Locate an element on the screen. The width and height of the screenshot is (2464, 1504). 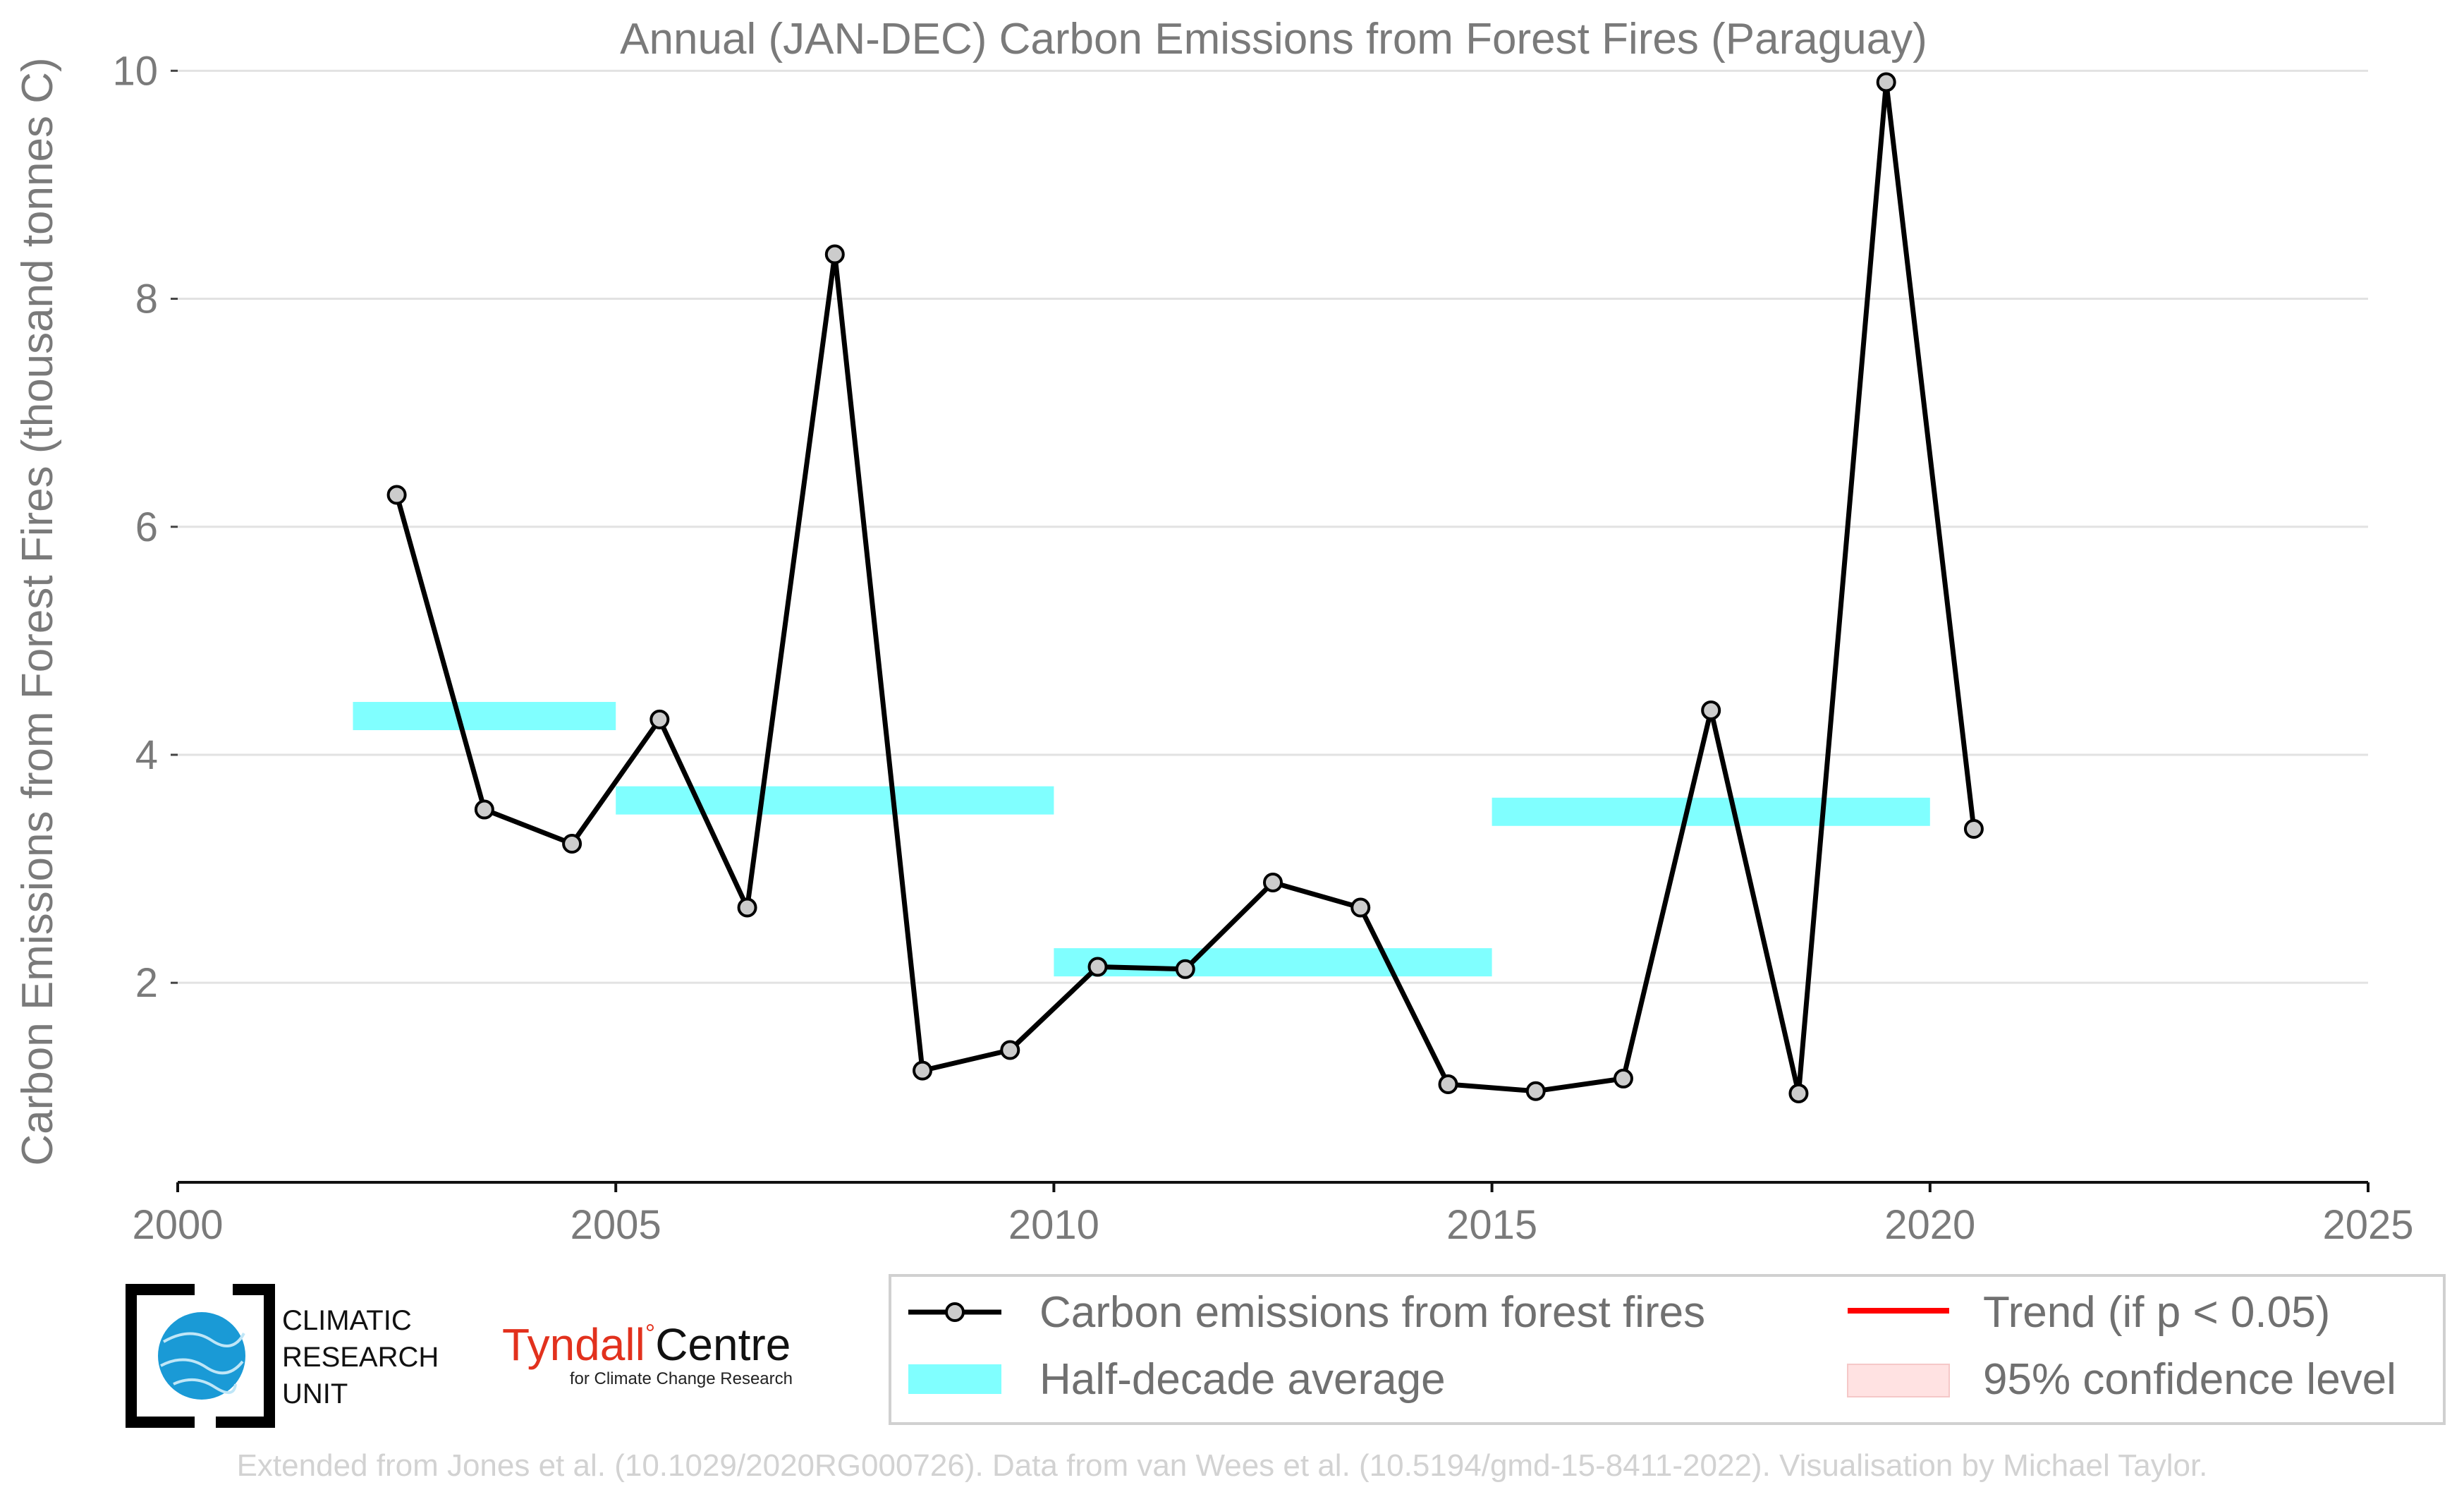
x-tick-label-2010: 2010 is located at coordinates (1053, 1225).